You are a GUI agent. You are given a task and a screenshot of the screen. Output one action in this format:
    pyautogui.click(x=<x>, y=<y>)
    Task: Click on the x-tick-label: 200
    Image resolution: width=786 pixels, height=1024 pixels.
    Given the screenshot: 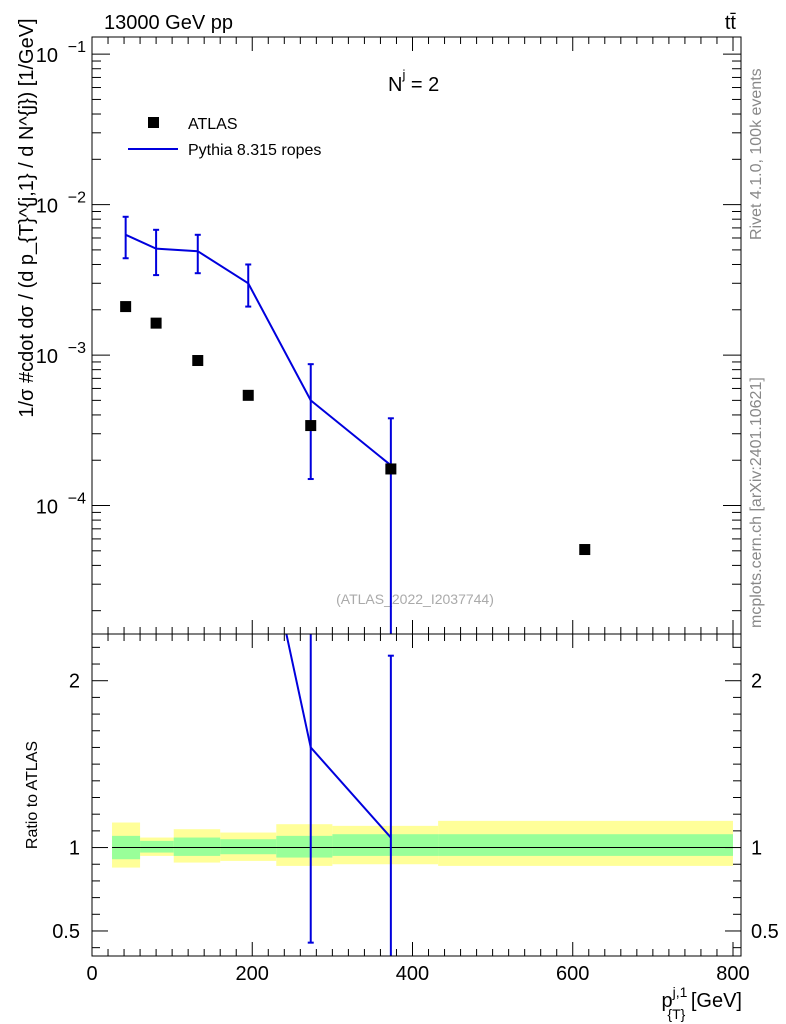 What is the action you would take?
    pyautogui.click(x=252, y=974)
    